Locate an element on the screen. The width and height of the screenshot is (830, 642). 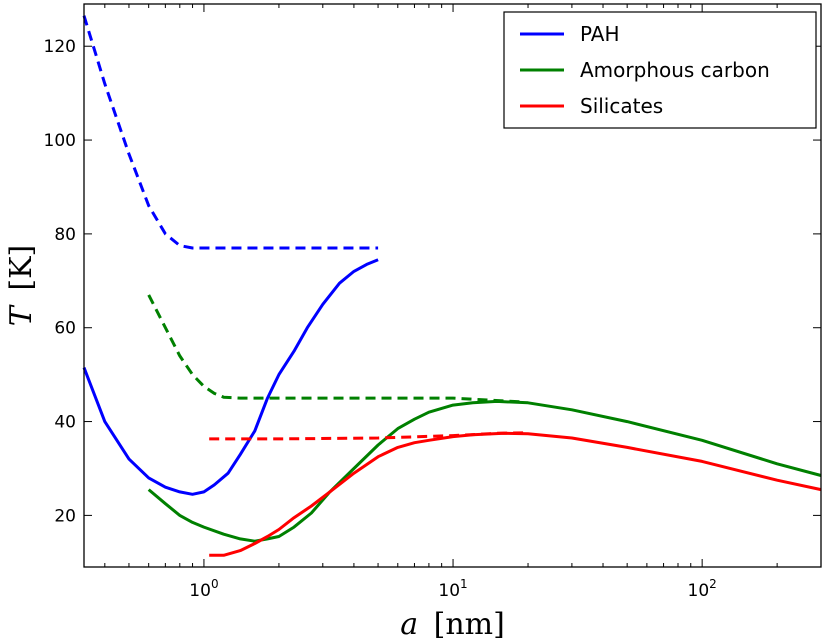
legend-label: PAH is located at coordinates (600, 34).